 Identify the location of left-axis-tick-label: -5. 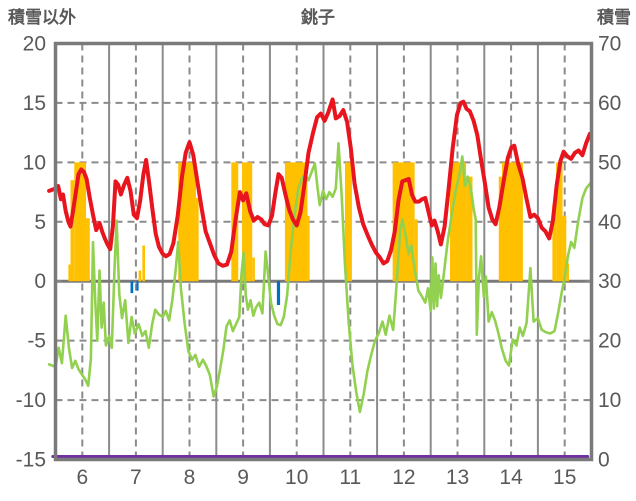
(36, 341).